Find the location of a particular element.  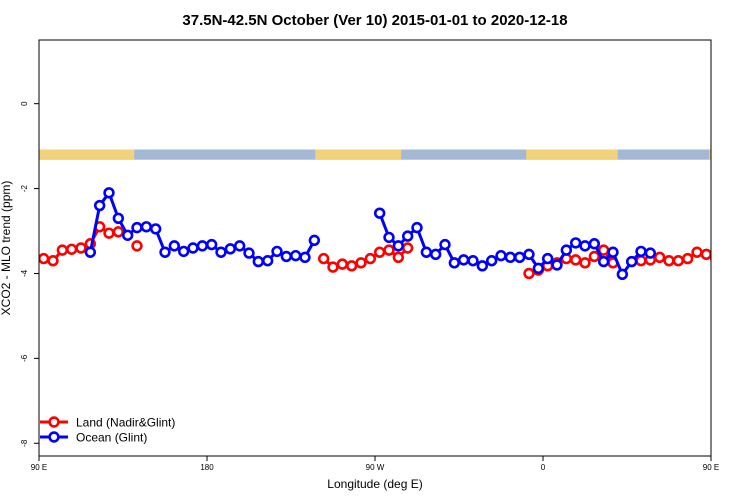

y-axis-label: XCO2 - MLO trend (ppm) is located at coordinates (6, 248).